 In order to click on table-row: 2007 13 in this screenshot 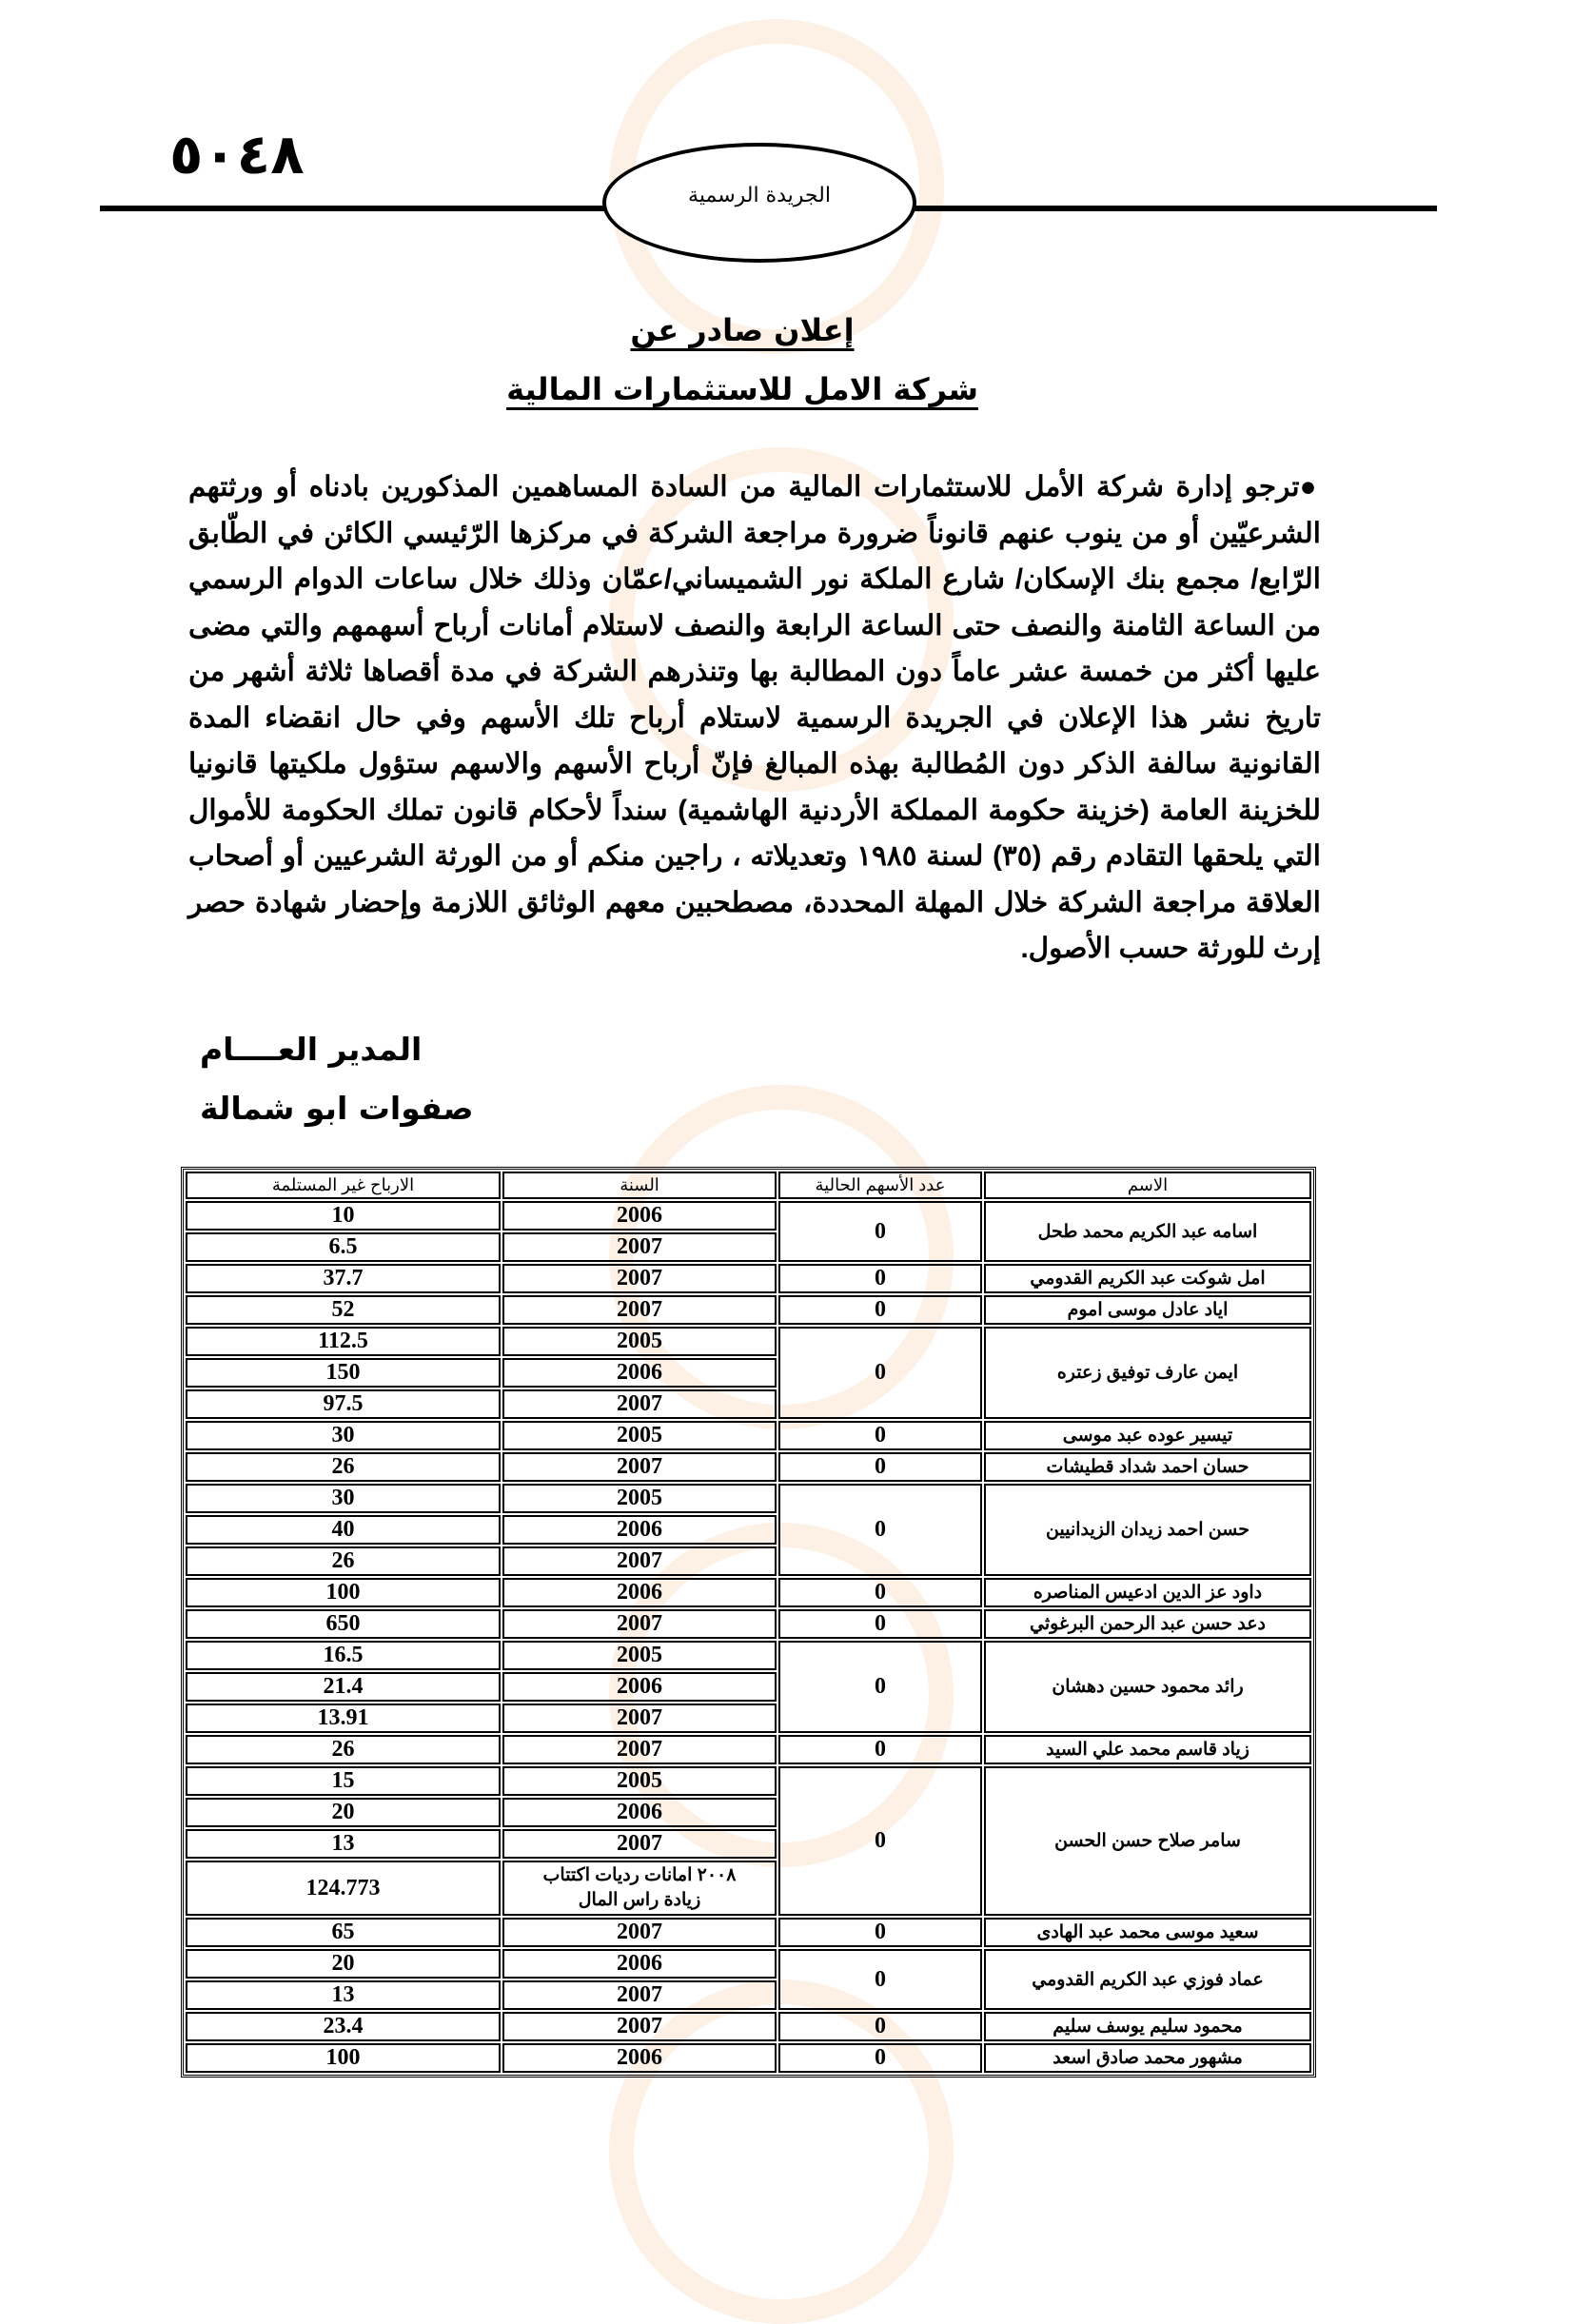, I will do `click(749, 1995)`.